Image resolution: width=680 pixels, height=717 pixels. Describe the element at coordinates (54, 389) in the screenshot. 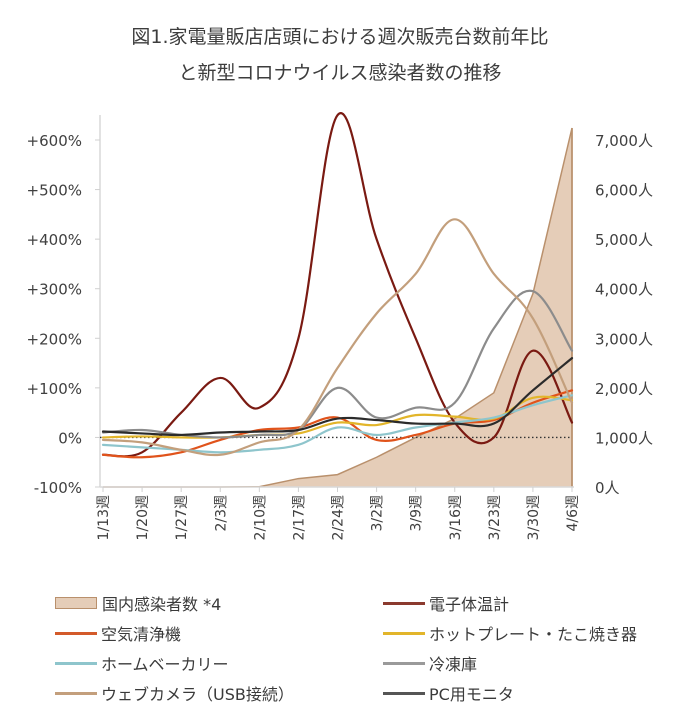

I see `y-left-tick-label: +100%` at that location.